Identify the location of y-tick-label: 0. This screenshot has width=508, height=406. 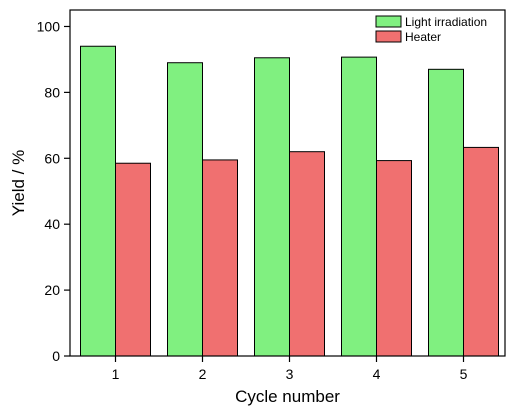
(56, 356).